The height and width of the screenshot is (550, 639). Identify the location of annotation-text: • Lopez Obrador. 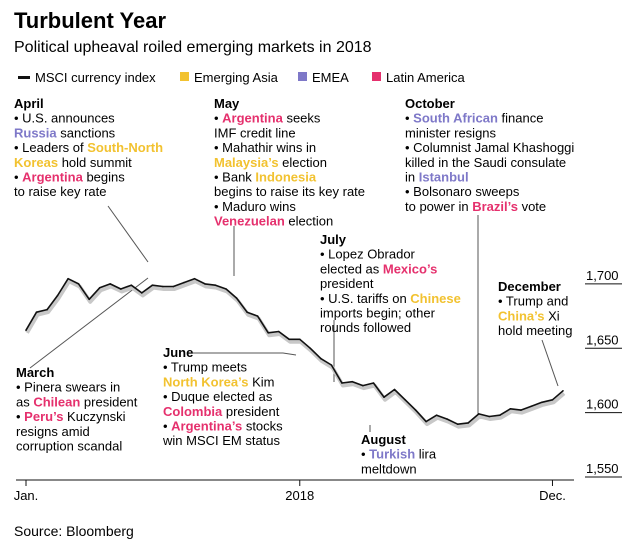
(368, 254).